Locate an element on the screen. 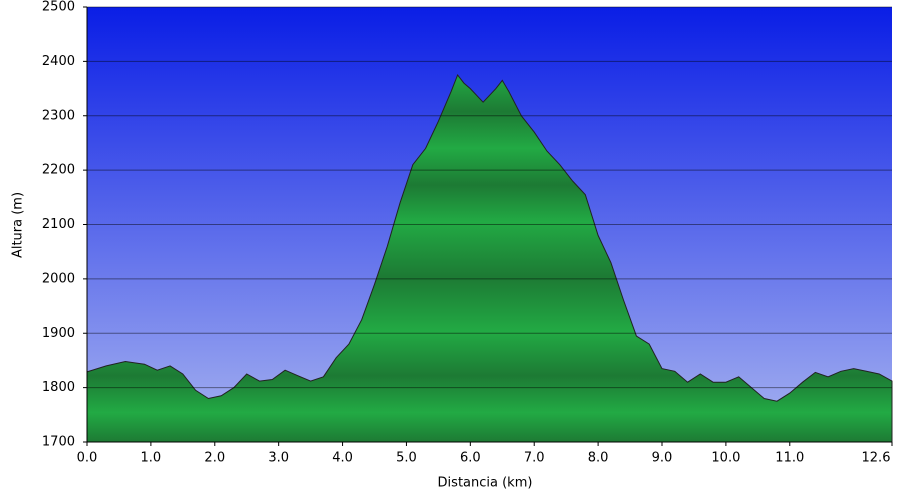  y-tick-label: 2400 is located at coordinates (58, 61).